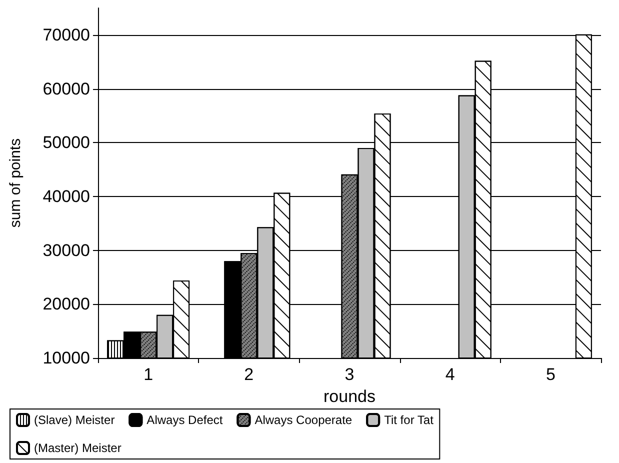 Image resolution: width=619 pixels, height=463 pixels. I want to click on y-tick-label: 40000, so click(66, 196).